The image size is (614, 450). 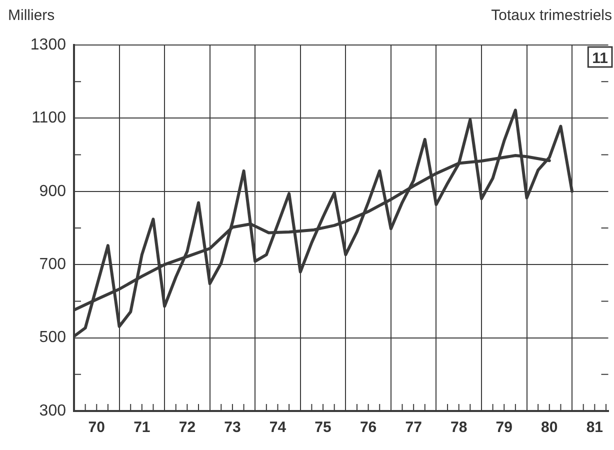 I want to click on y-tick-label: 500, so click(x=52, y=337).